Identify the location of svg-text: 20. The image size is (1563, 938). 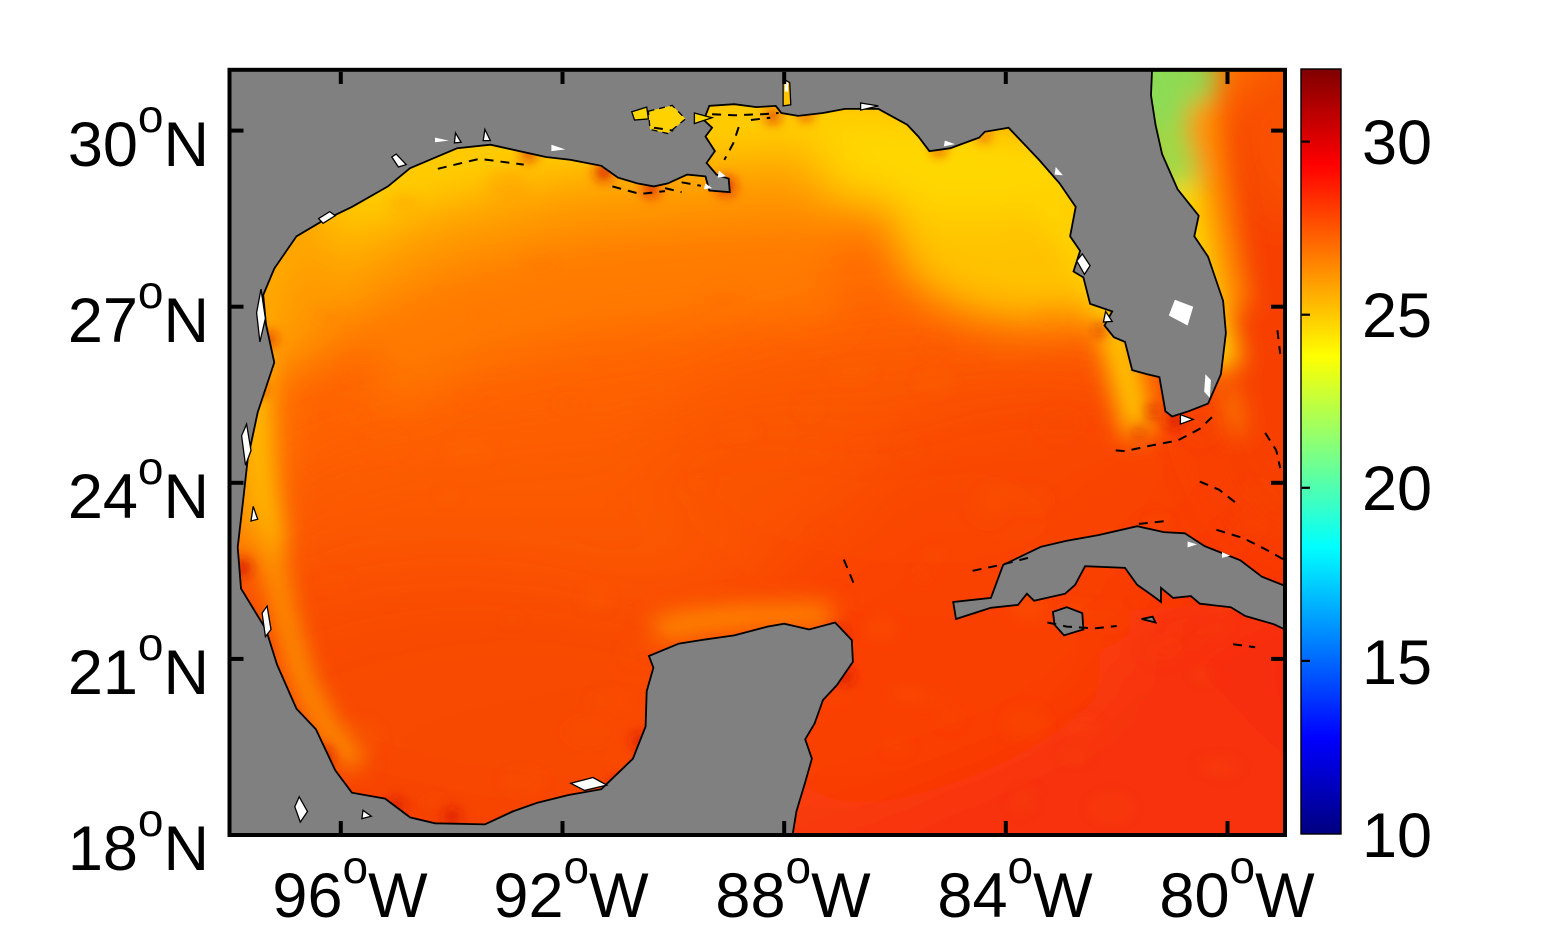
(1397, 489).